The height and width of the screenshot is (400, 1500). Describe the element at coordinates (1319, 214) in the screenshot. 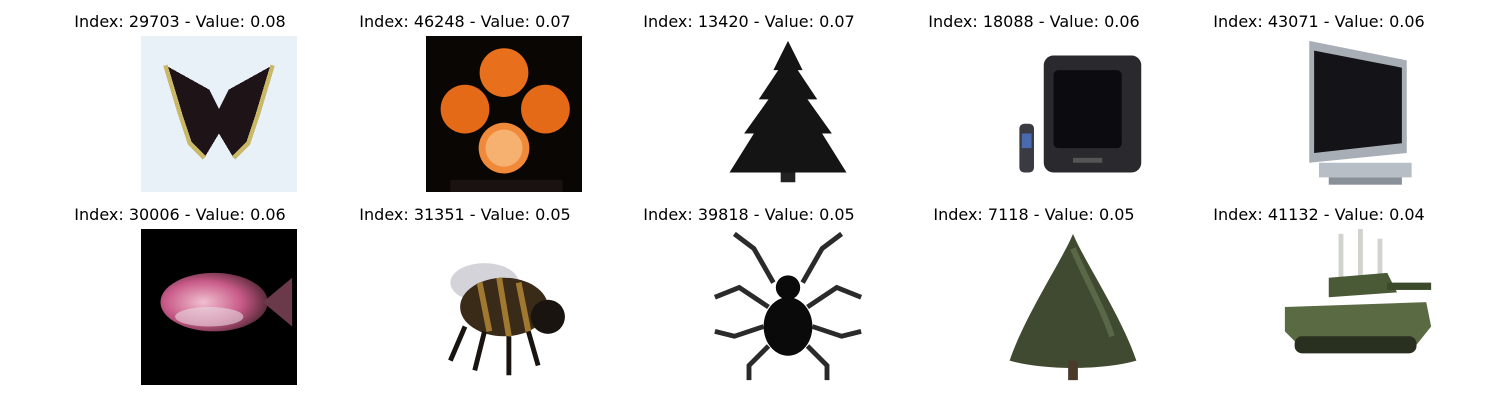

I see `image-title: Index: 41132 - Value: 0.04` at that location.